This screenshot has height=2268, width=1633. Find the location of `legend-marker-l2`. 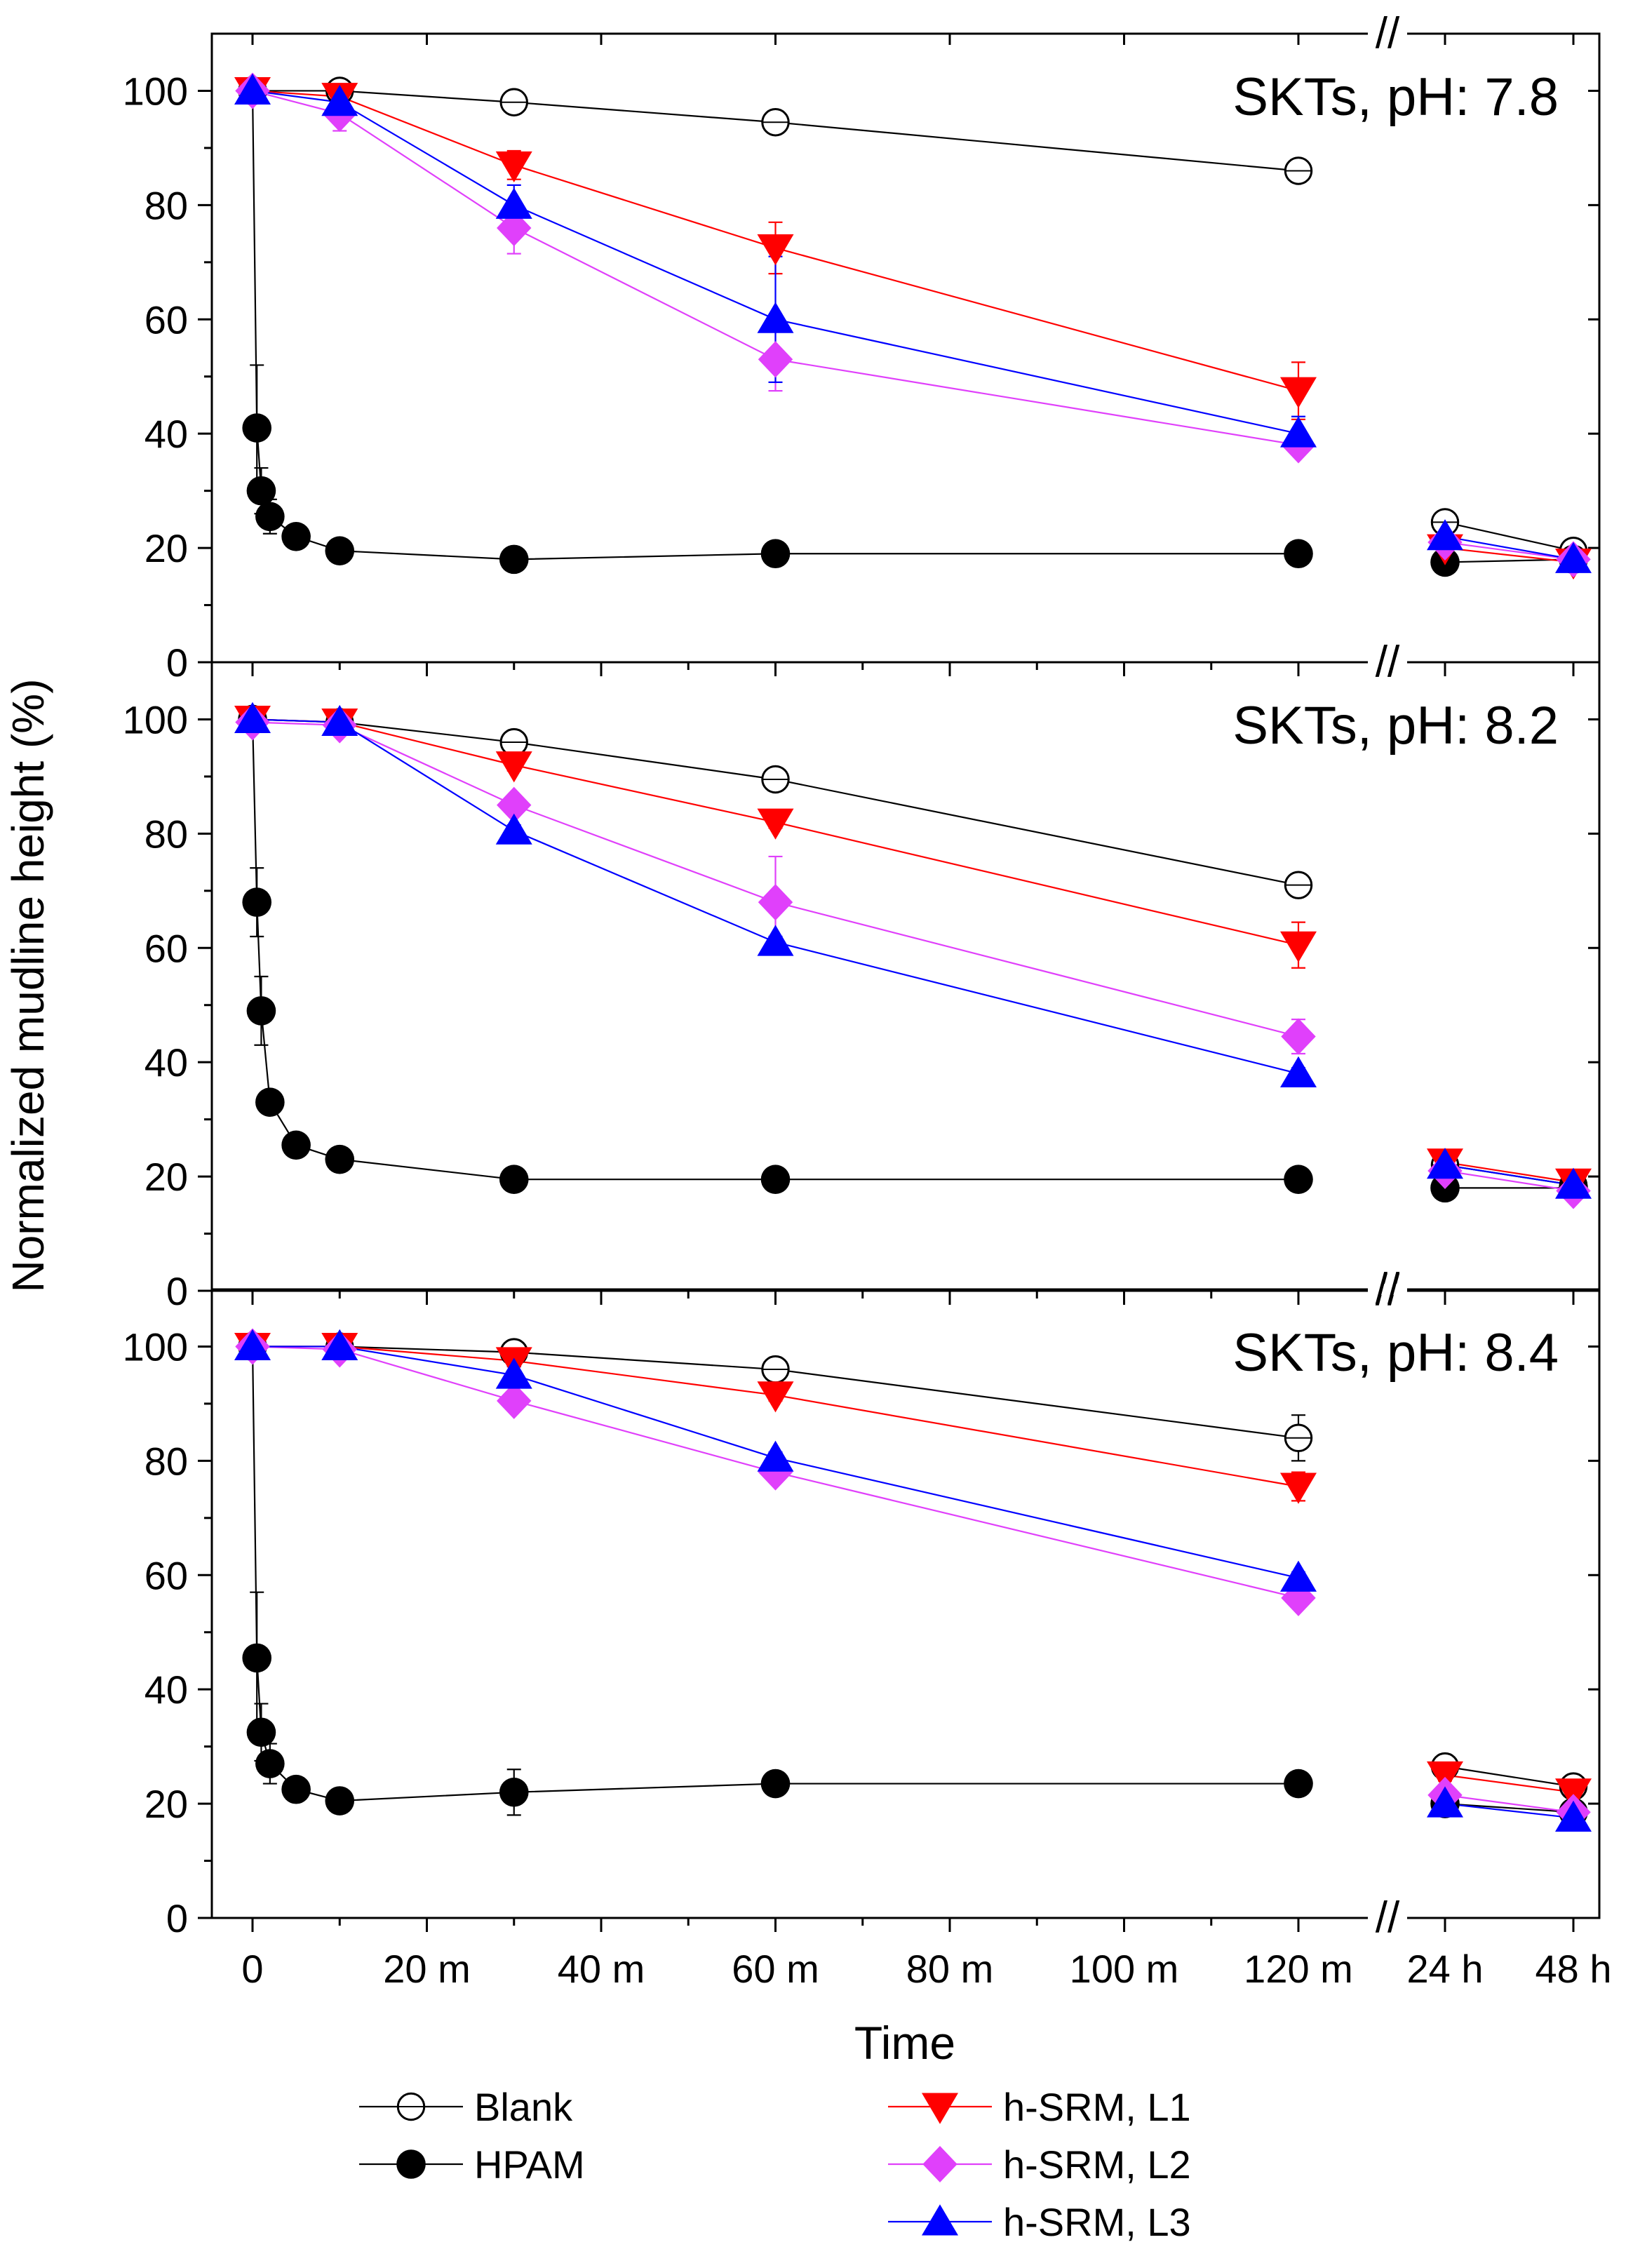

legend-marker-l2 is located at coordinates (939, 2164).